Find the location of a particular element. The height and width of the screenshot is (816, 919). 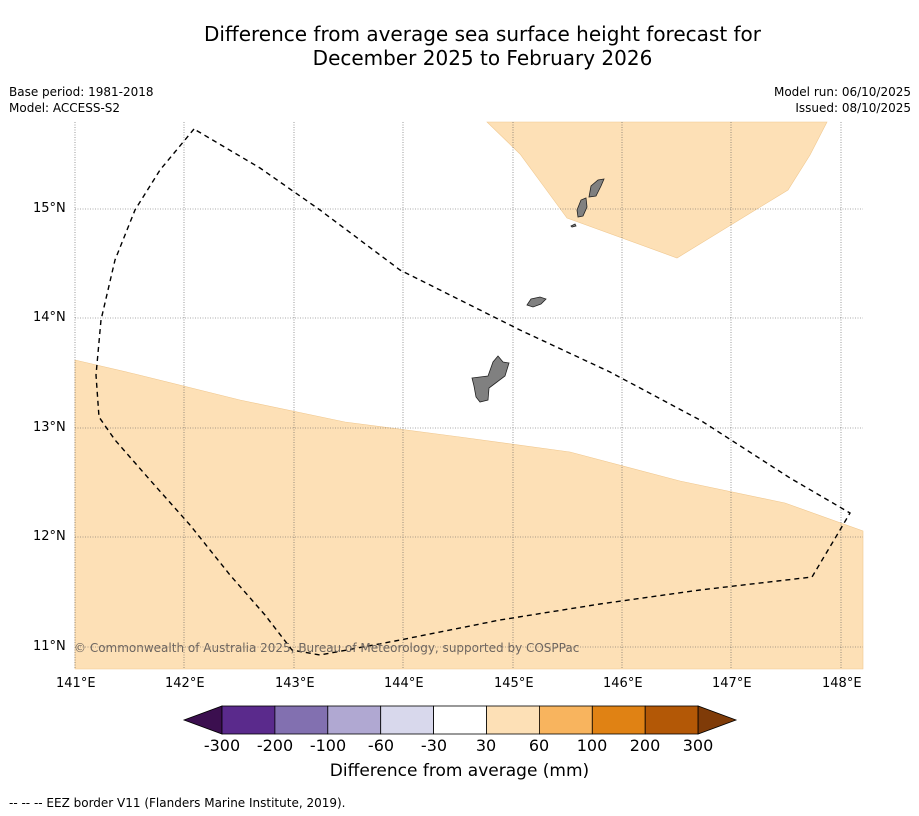

colorbar-label: 60 is located at coordinates (539, 745).